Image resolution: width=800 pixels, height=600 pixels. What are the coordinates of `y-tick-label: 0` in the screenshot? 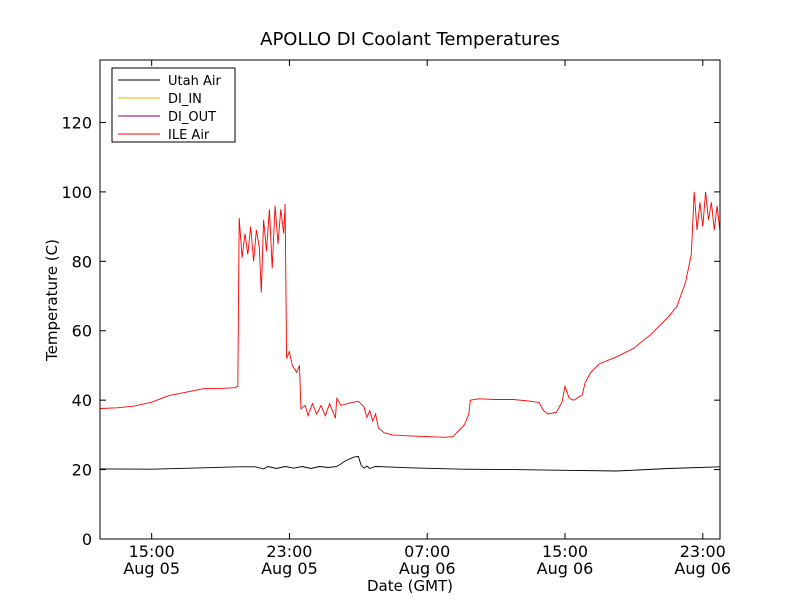 It's located at (87, 539).